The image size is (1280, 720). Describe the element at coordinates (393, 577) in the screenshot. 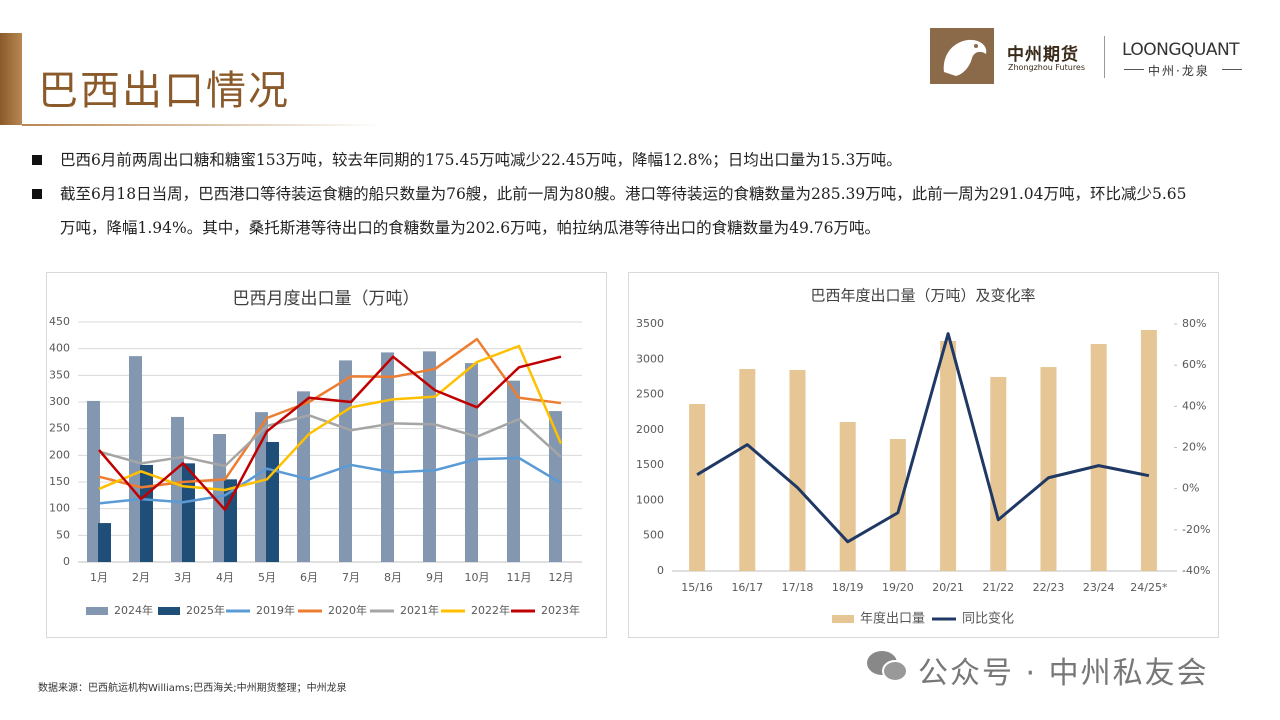

I see `x-tick-label: 8月` at that location.